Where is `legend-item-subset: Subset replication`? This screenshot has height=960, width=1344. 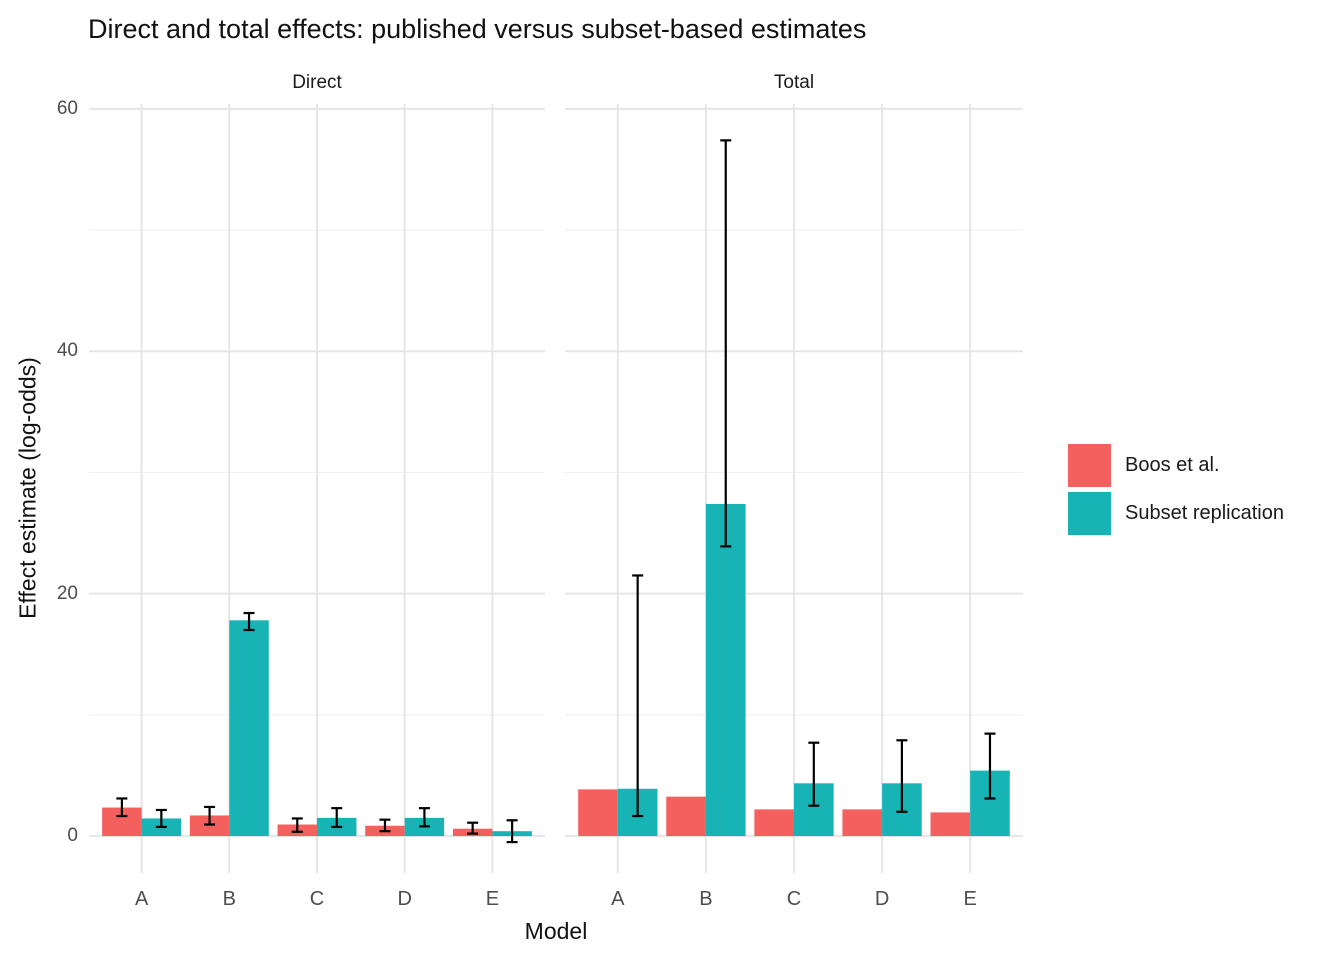 legend-item-subset: Subset replication is located at coordinates (1176, 513).